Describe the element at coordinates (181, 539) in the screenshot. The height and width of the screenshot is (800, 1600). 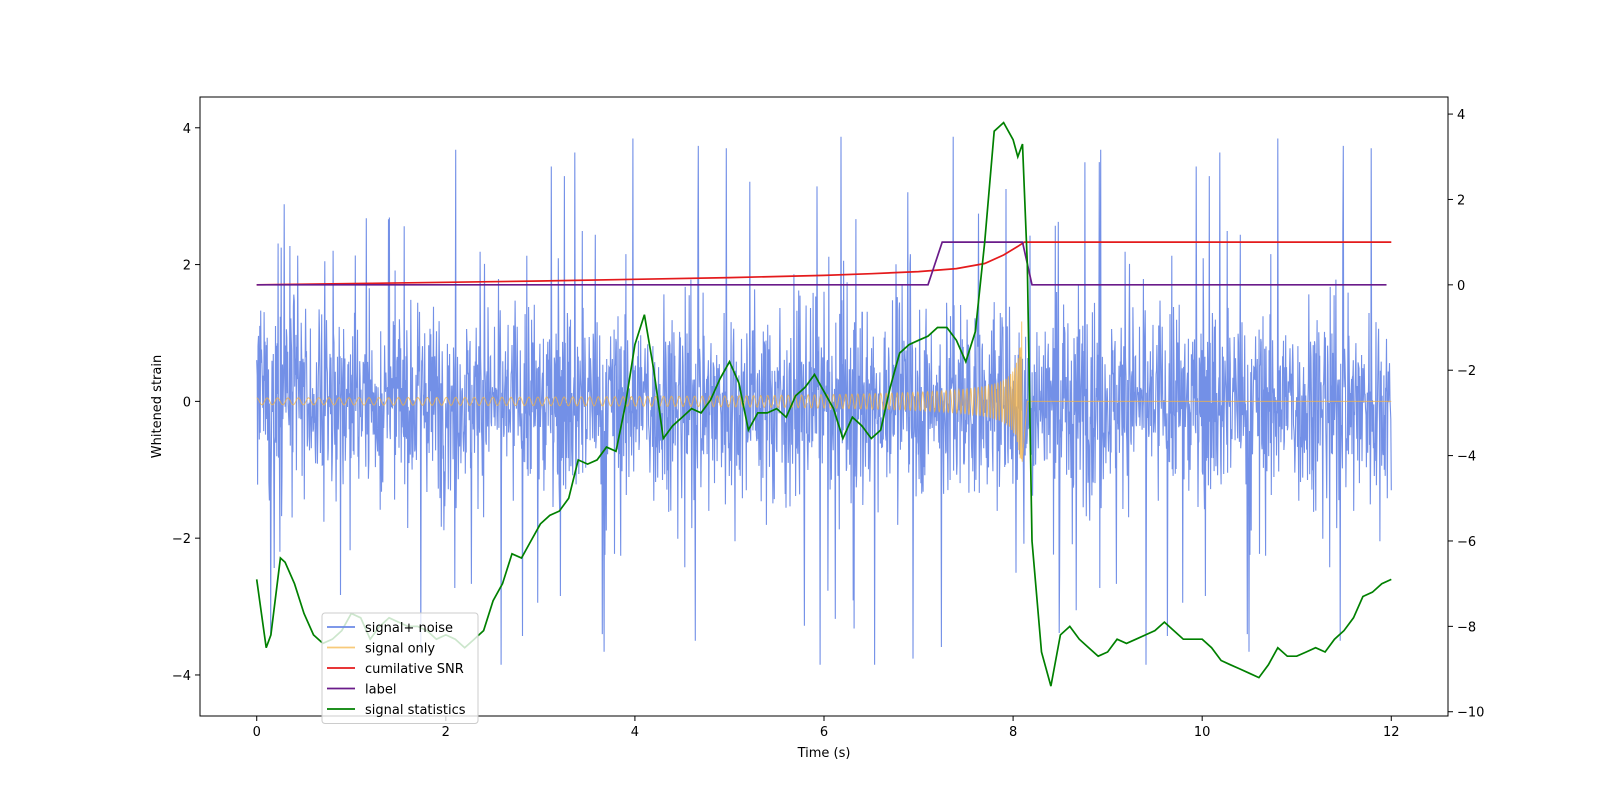
I see `y-tick-label: −2` at that location.